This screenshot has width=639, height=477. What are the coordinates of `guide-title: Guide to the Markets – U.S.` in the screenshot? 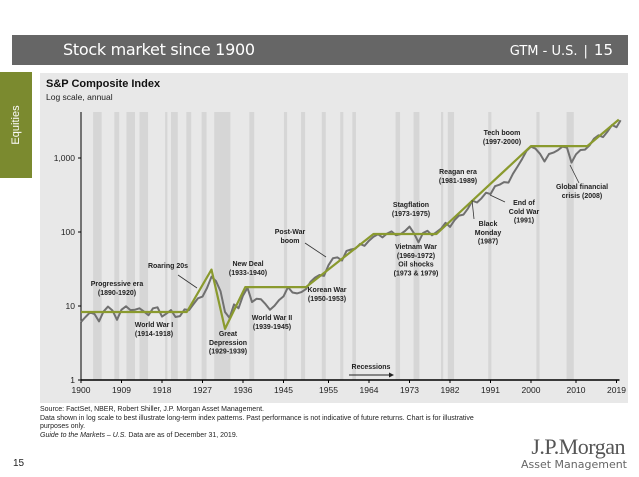 It's located at (83, 435).